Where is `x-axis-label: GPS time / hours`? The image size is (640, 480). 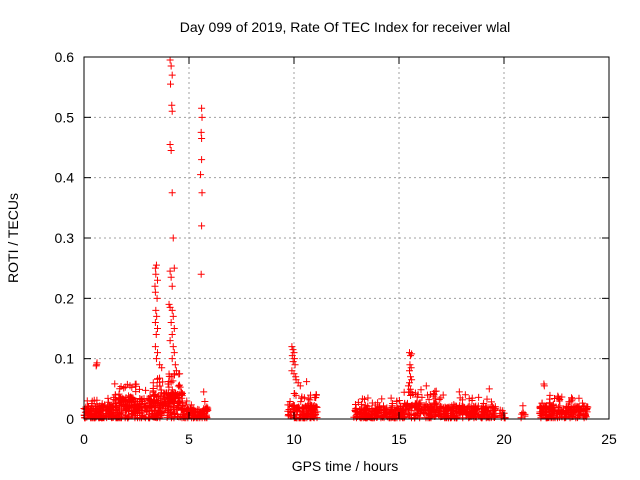 x-axis-label: GPS time / hours is located at coordinates (345, 466).